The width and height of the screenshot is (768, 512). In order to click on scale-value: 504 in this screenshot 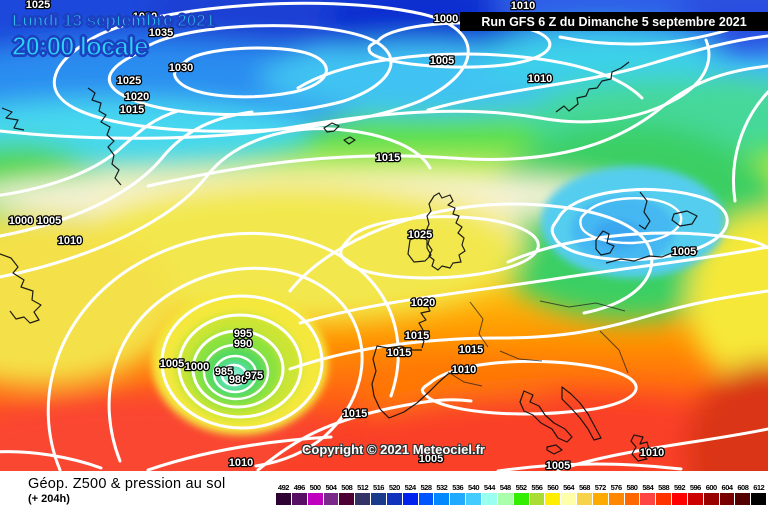, I will do `click(331, 487)`.